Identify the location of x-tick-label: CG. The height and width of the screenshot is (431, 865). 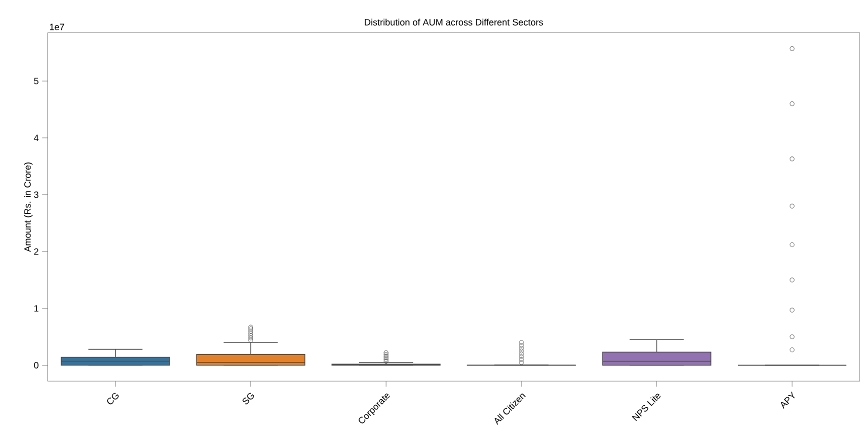
(113, 398).